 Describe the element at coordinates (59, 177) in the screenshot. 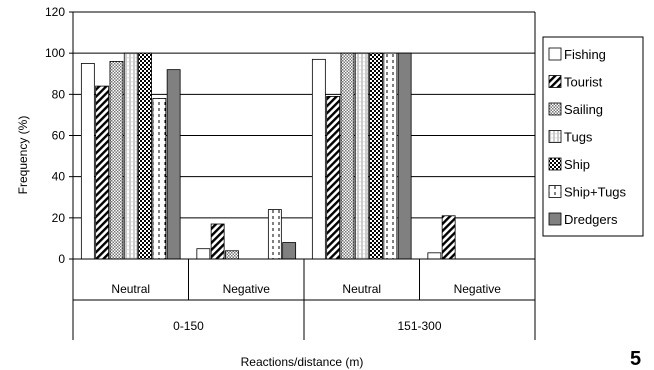

I see `y-tick-label-40: 40` at that location.